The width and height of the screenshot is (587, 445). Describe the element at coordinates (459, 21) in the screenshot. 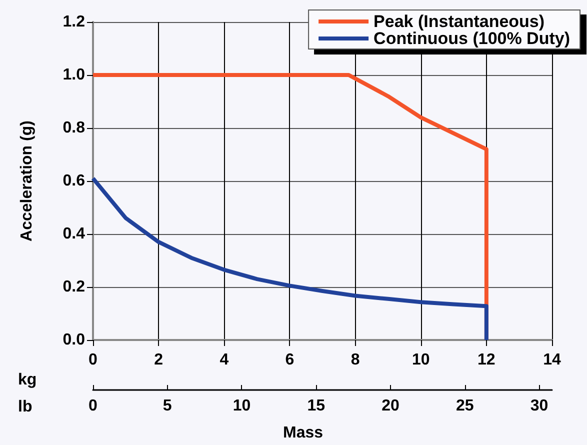

I see `legend-label: Peak (Instantaneous)` at that location.